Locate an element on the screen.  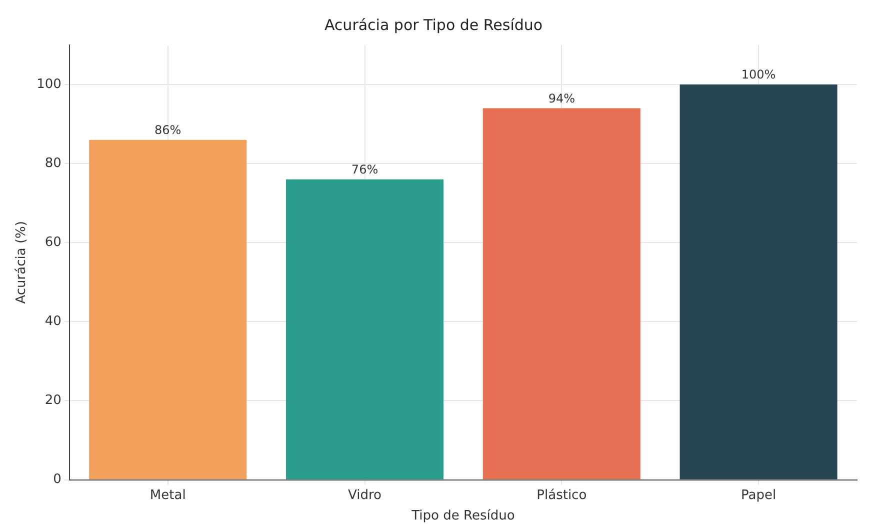
chart-title: Acurácia por Tipo de Resíduo is located at coordinates (433, 25).